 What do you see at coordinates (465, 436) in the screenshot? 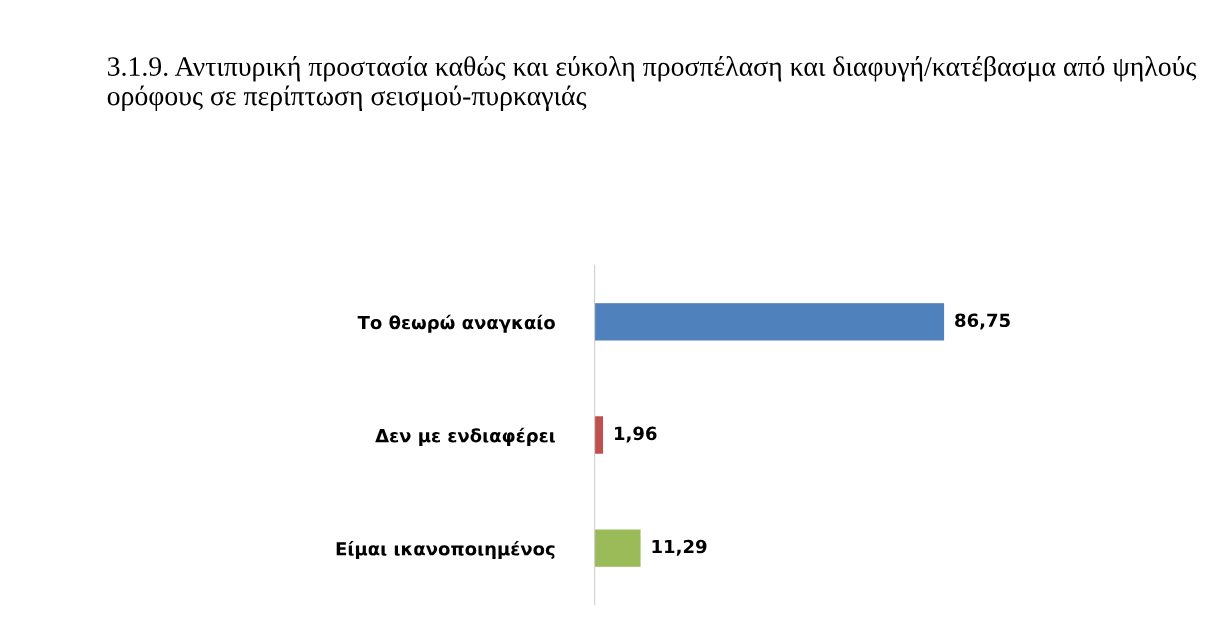
I see `y-tick-label: Δεν με ενδιαφέρει` at bounding box center [465, 436].